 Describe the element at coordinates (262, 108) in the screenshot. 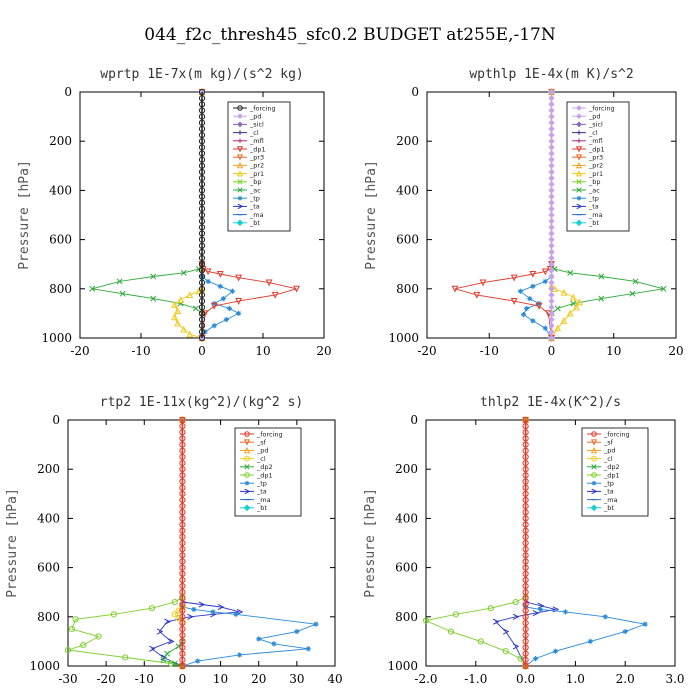

I see `legend-entry: _forcing` at that location.